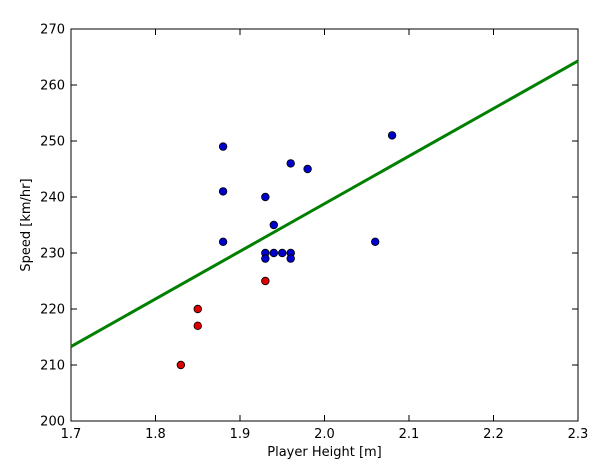  What do you see at coordinates (155, 434) in the screenshot?
I see `x-tick-label: 1.8` at bounding box center [155, 434].